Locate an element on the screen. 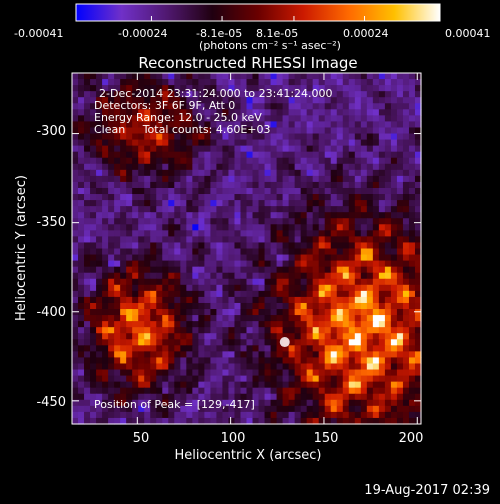  peak-position-label: Position of Peak = [129,-417] is located at coordinates (174, 404).